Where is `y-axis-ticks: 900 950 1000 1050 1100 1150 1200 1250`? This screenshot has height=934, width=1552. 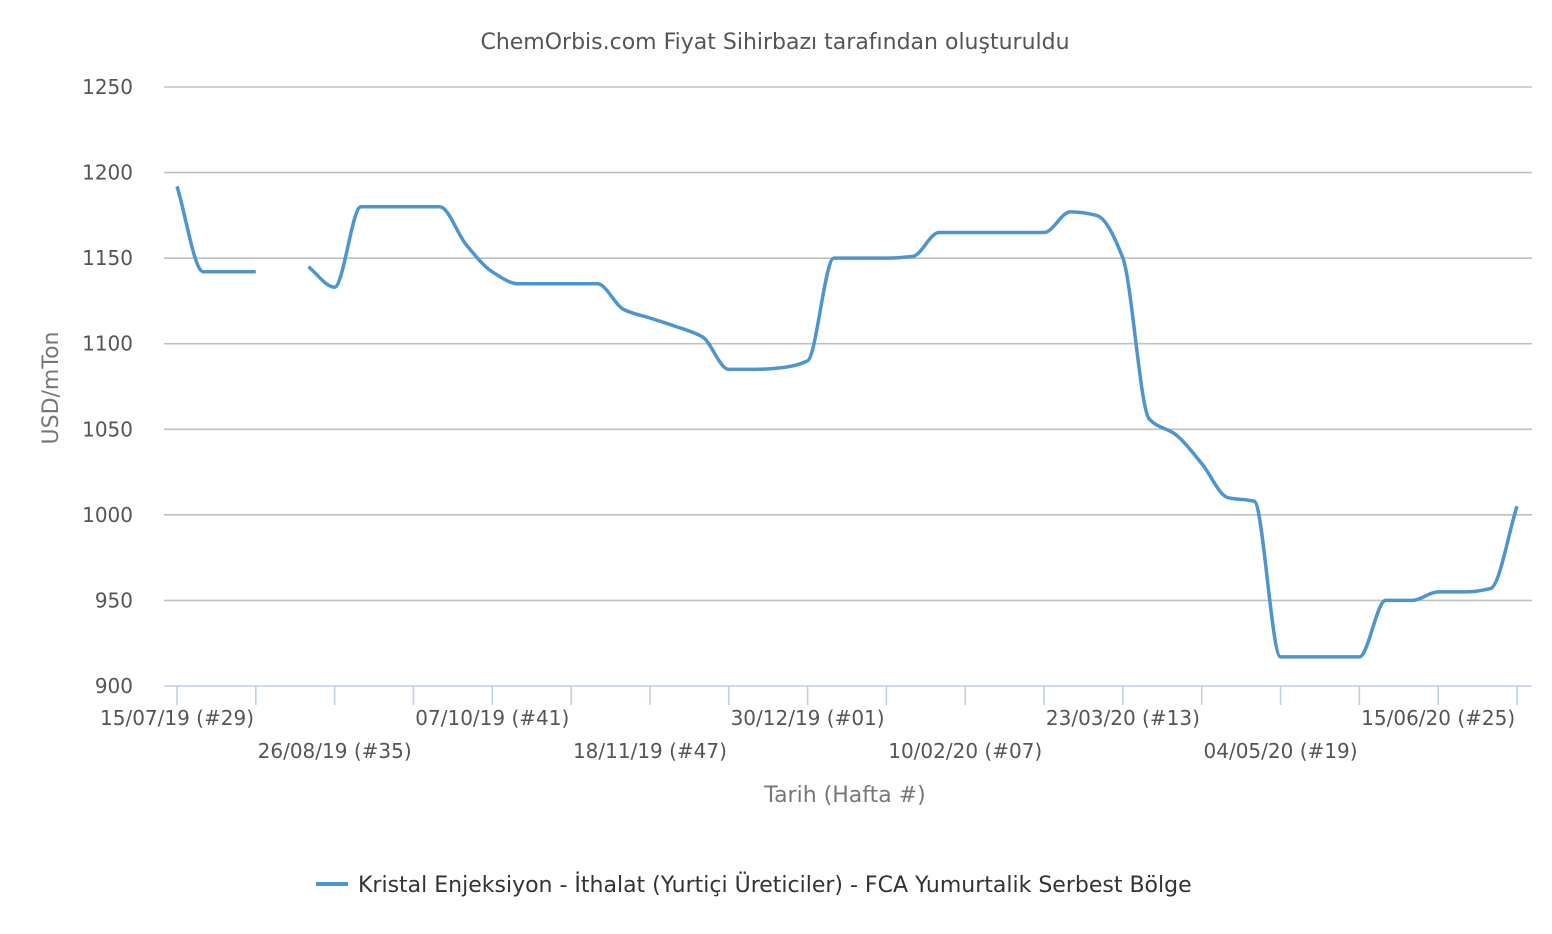
y-axis-ticks: 900 950 1000 1050 1100 1150 1200 1250 is located at coordinates (107, 386).